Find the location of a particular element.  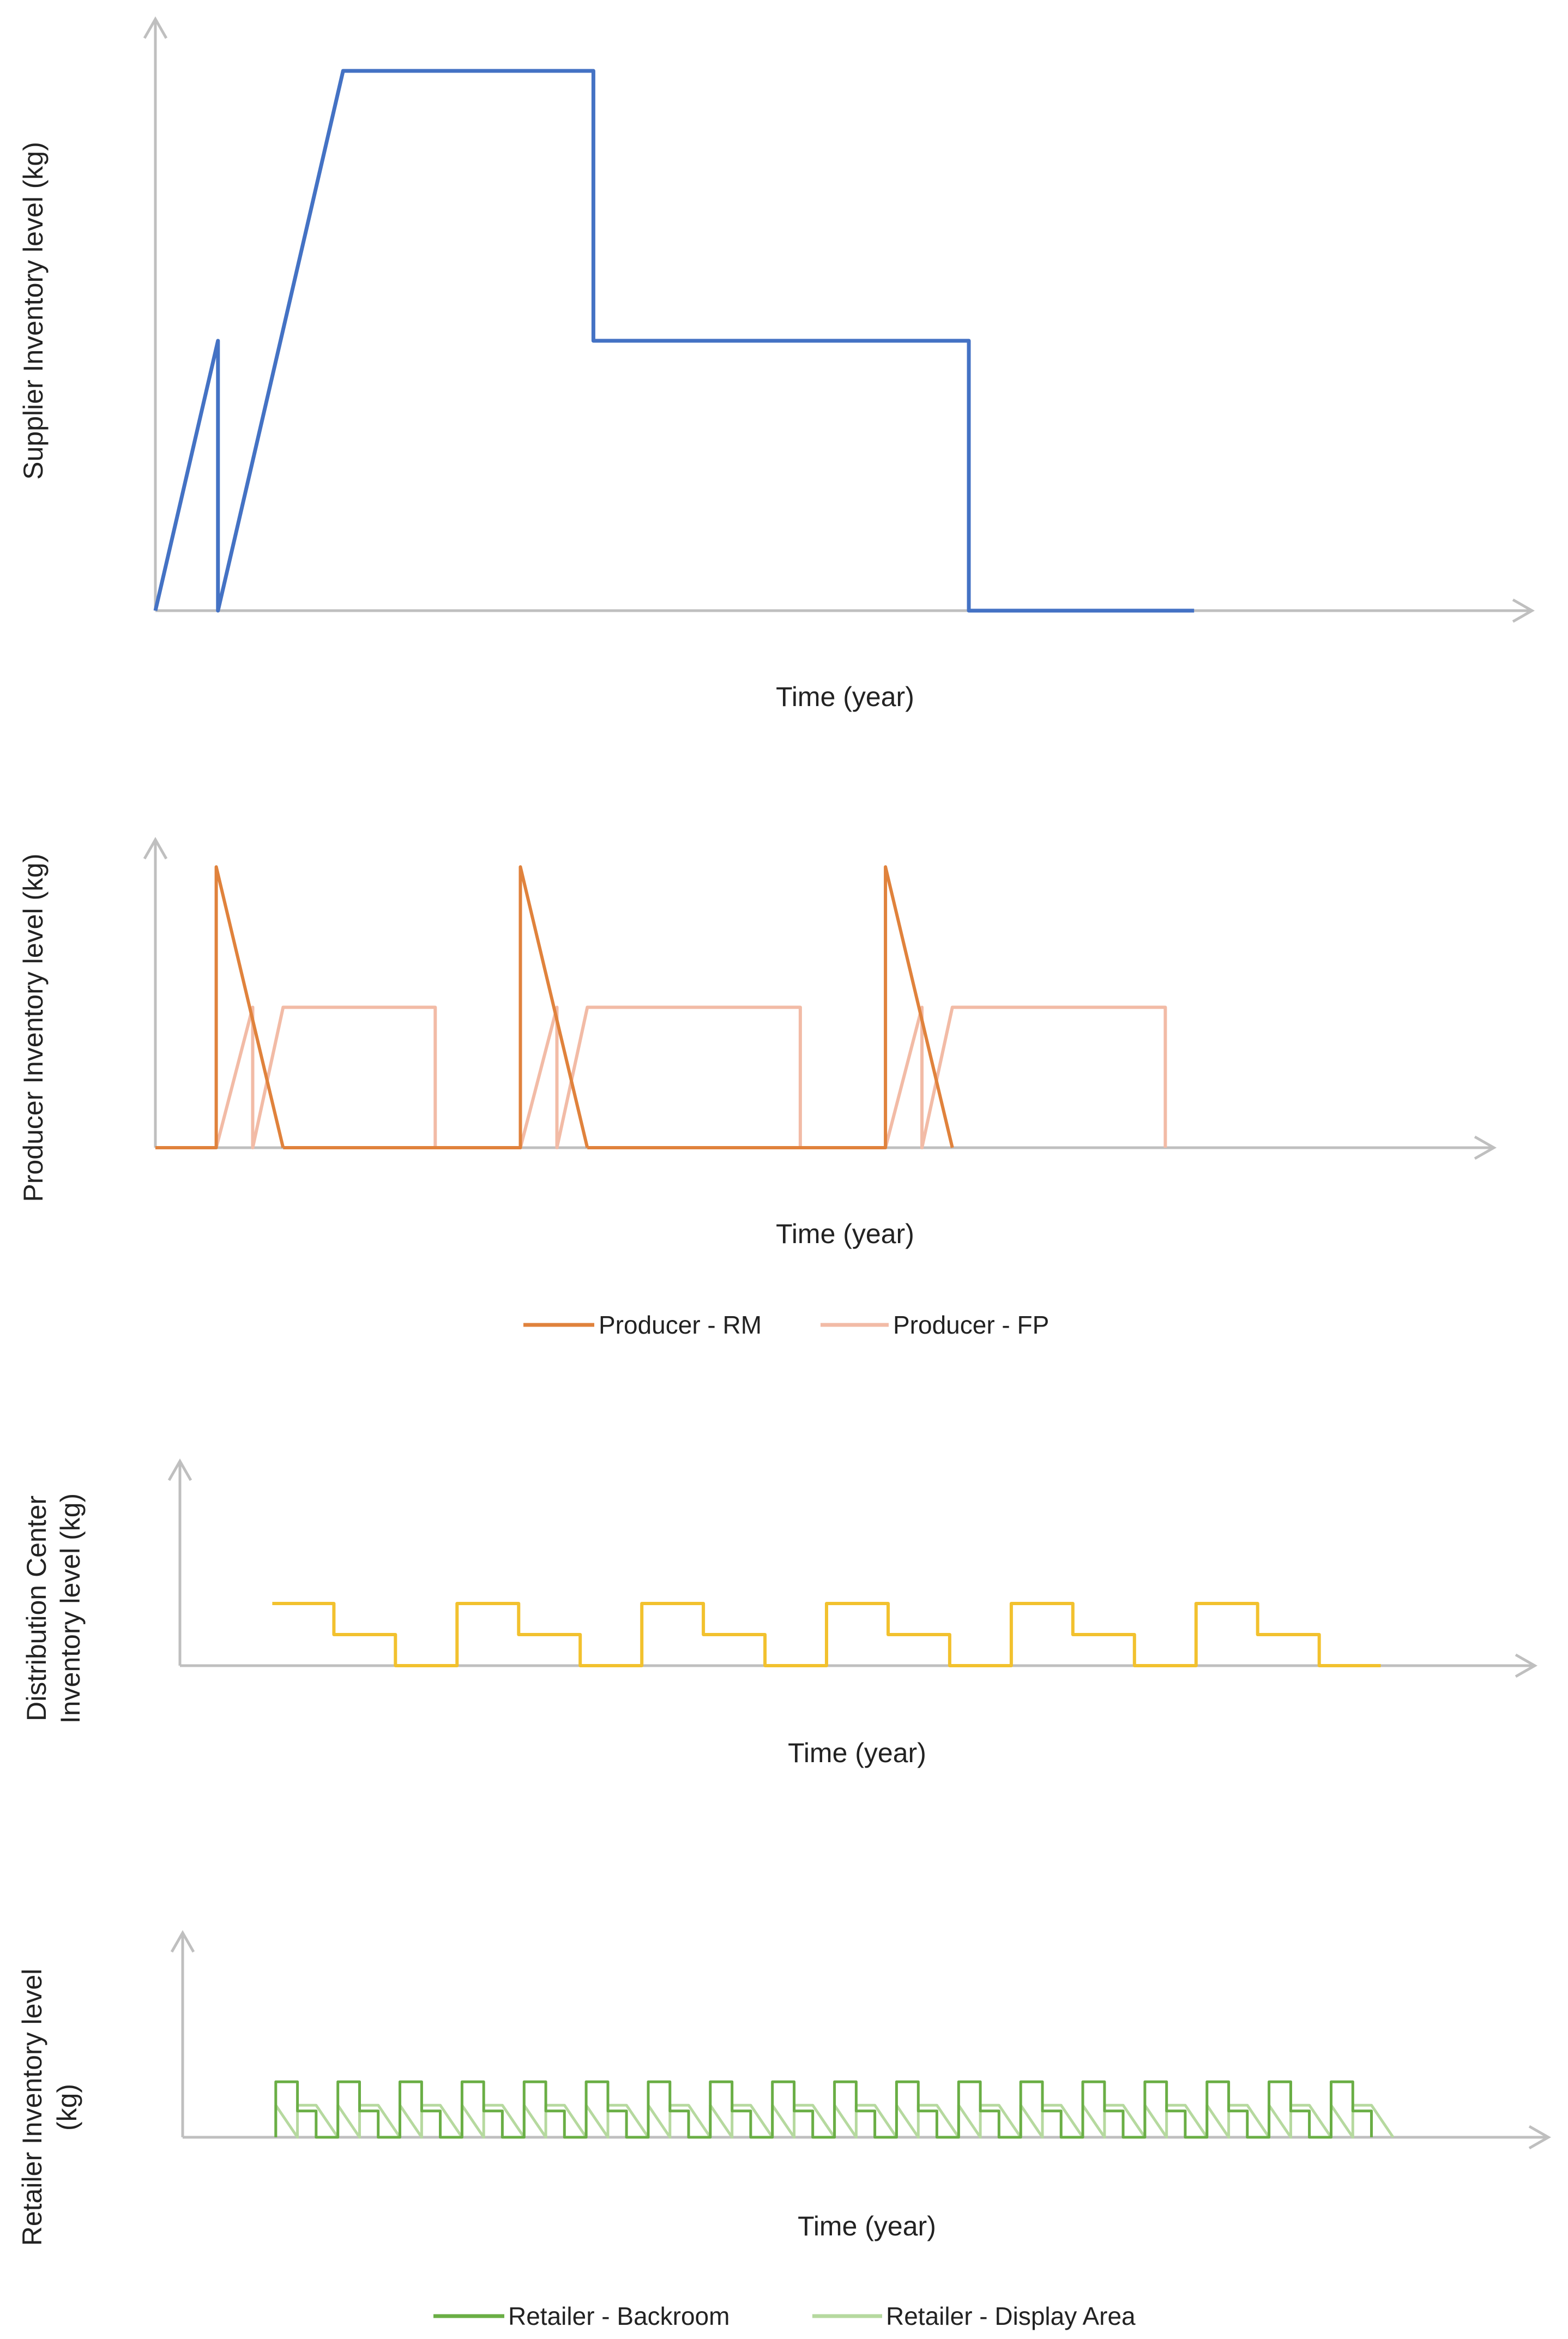

legend-label-producer-fp: Producer - FP is located at coordinates (971, 1325).